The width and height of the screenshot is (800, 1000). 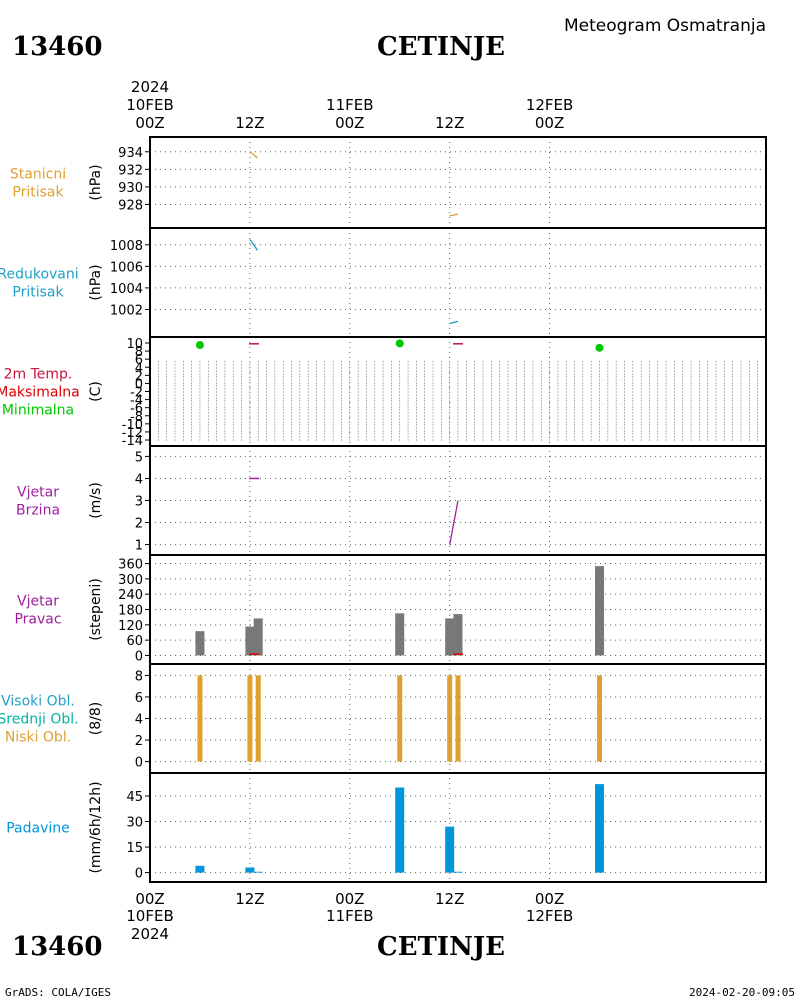 I want to click on y-tick-label: 15, so click(x=134, y=848).